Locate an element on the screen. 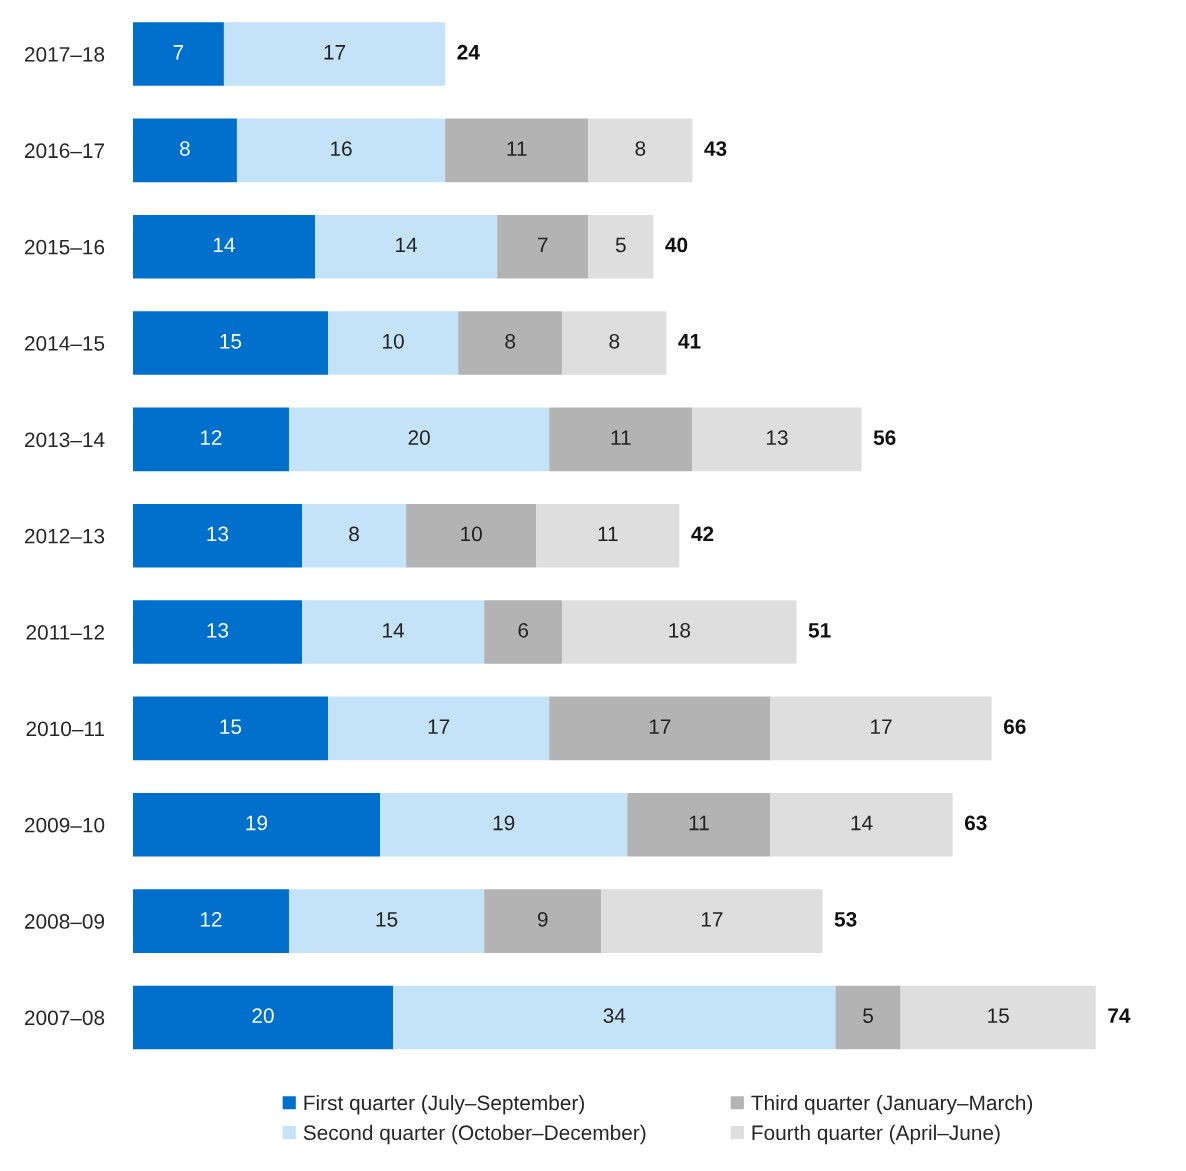 Image resolution: width=1186 pixels, height=1171 pixels. legend-label: Third quarter (January–March) is located at coordinates (892, 1104).